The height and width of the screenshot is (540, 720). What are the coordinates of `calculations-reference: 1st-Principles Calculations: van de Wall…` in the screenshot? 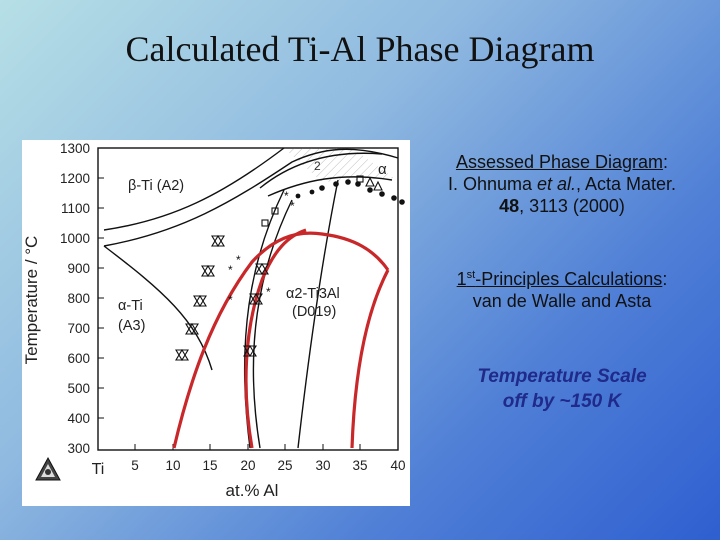 It's located at (562, 288).